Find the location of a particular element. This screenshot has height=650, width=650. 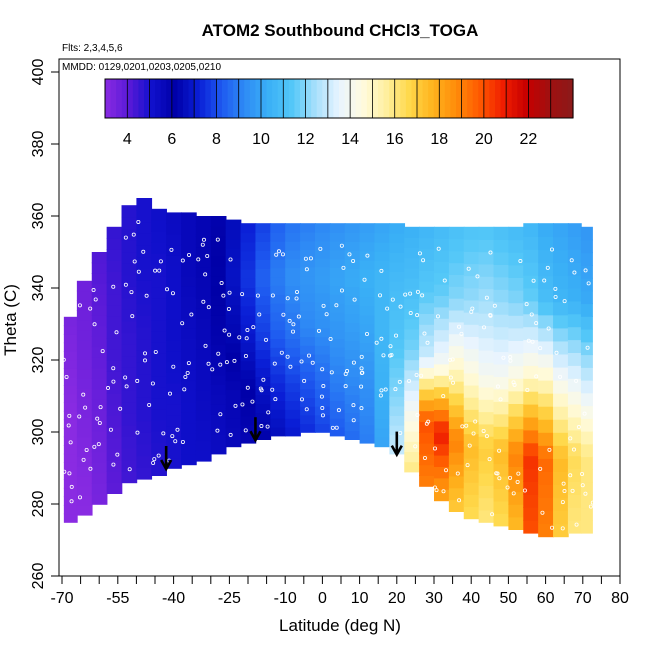

y-tick-label: 340 is located at coordinates (38, 288).